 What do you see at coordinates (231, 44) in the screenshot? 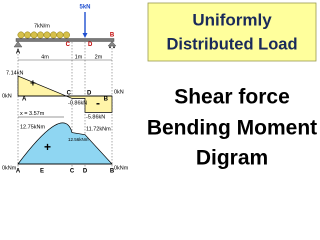
I see `title-line: Distributed Load` at bounding box center [231, 44].